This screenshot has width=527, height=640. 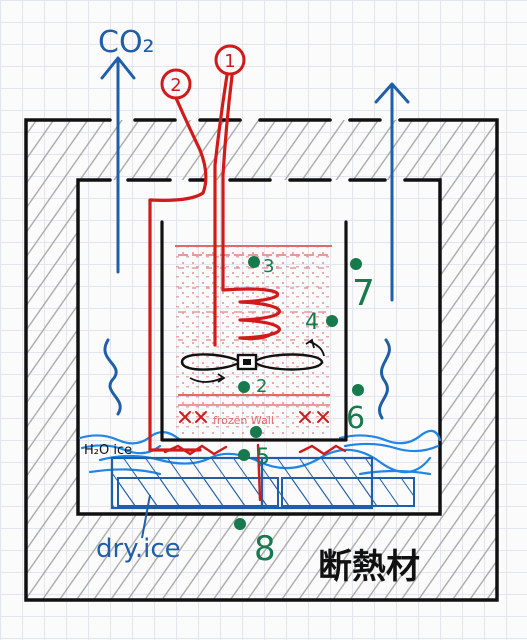 What do you see at coordinates (332, 321) in the screenshot?
I see `point-4-dot` at bounding box center [332, 321].